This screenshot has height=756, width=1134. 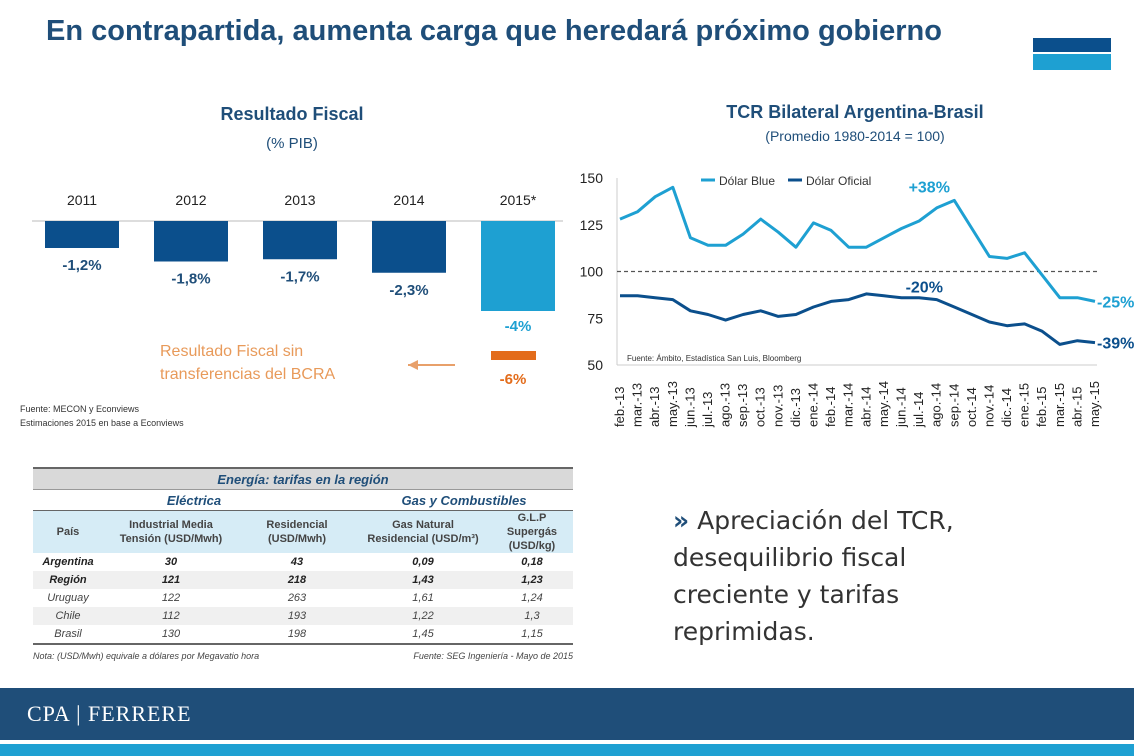 What do you see at coordinates (423, 616) in the screenshot?
I see `cell: 1,22` at bounding box center [423, 616].